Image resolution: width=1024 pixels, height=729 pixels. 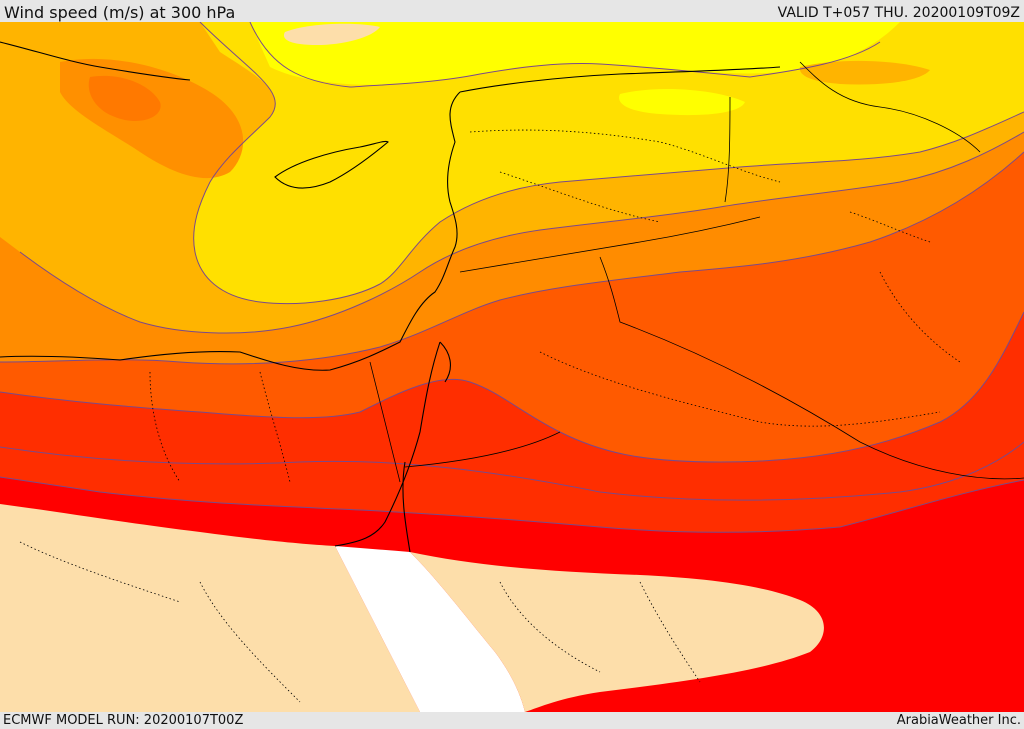 What do you see at coordinates (617, 632) in the screenshot?
I see `land-mask-arabia` at bounding box center [617, 632].